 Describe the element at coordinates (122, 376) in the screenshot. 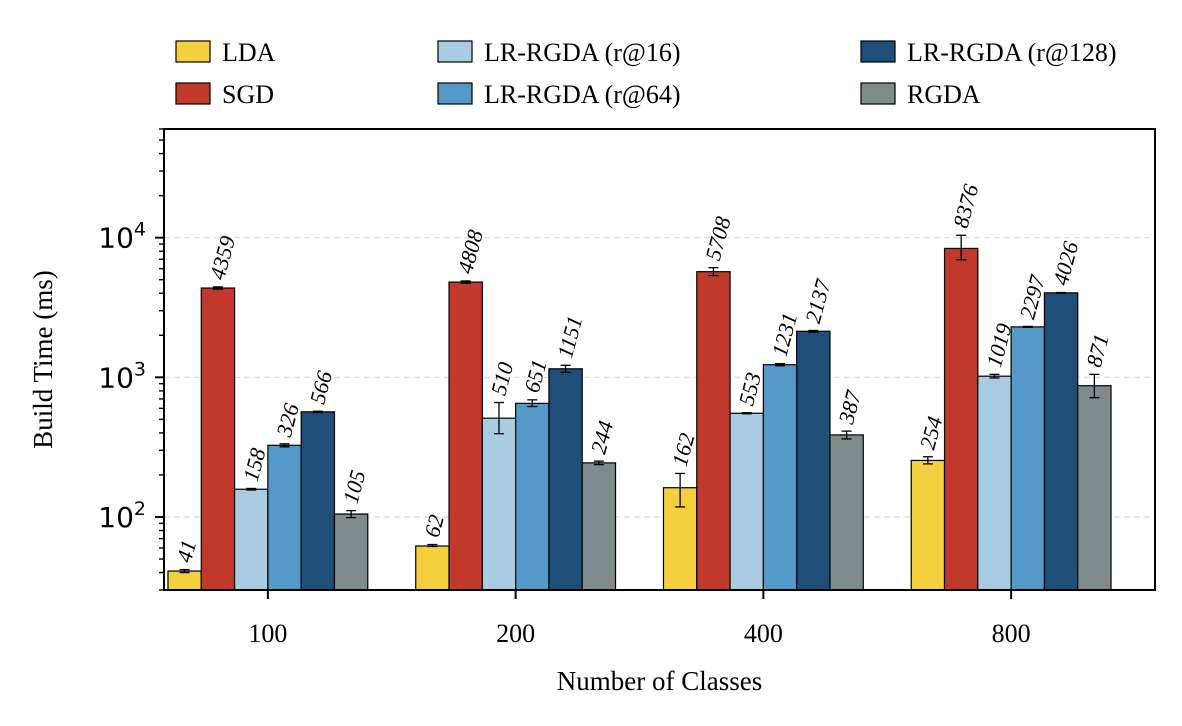

I see `y-tick-label: 103` at that location.